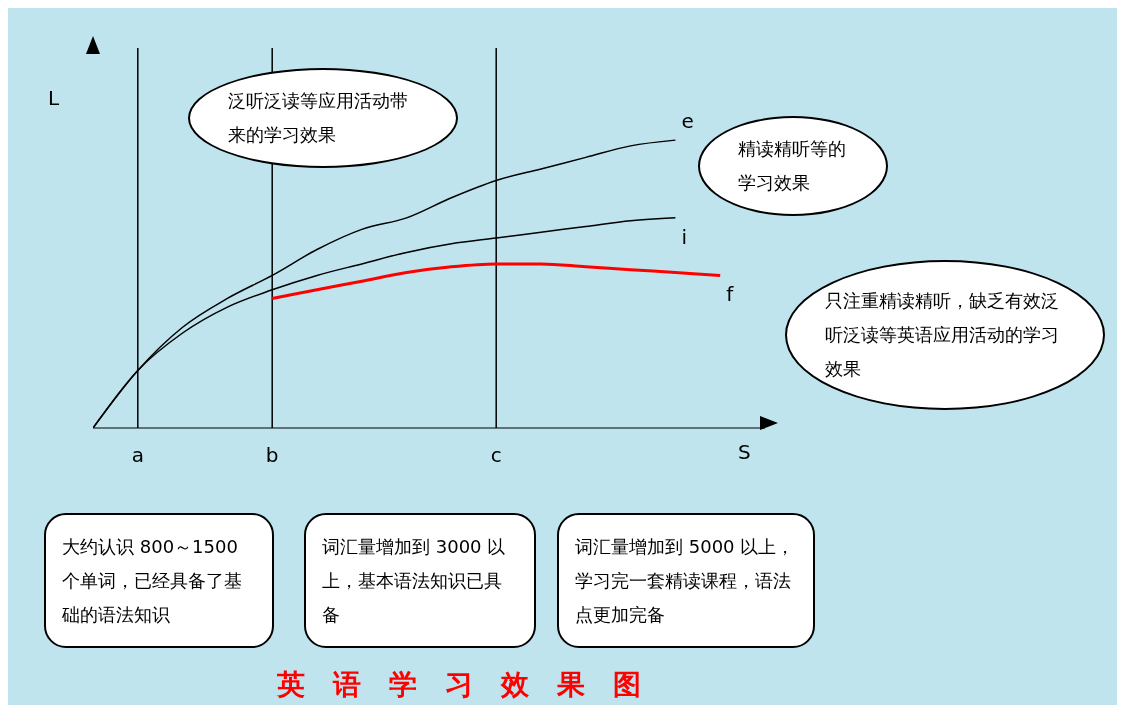 The width and height of the screenshot is (1125, 713). I want to click on speech-bubble: 大约认识 800～1500 个单词，已经具备了基础的语法知识, so click(159, 580).